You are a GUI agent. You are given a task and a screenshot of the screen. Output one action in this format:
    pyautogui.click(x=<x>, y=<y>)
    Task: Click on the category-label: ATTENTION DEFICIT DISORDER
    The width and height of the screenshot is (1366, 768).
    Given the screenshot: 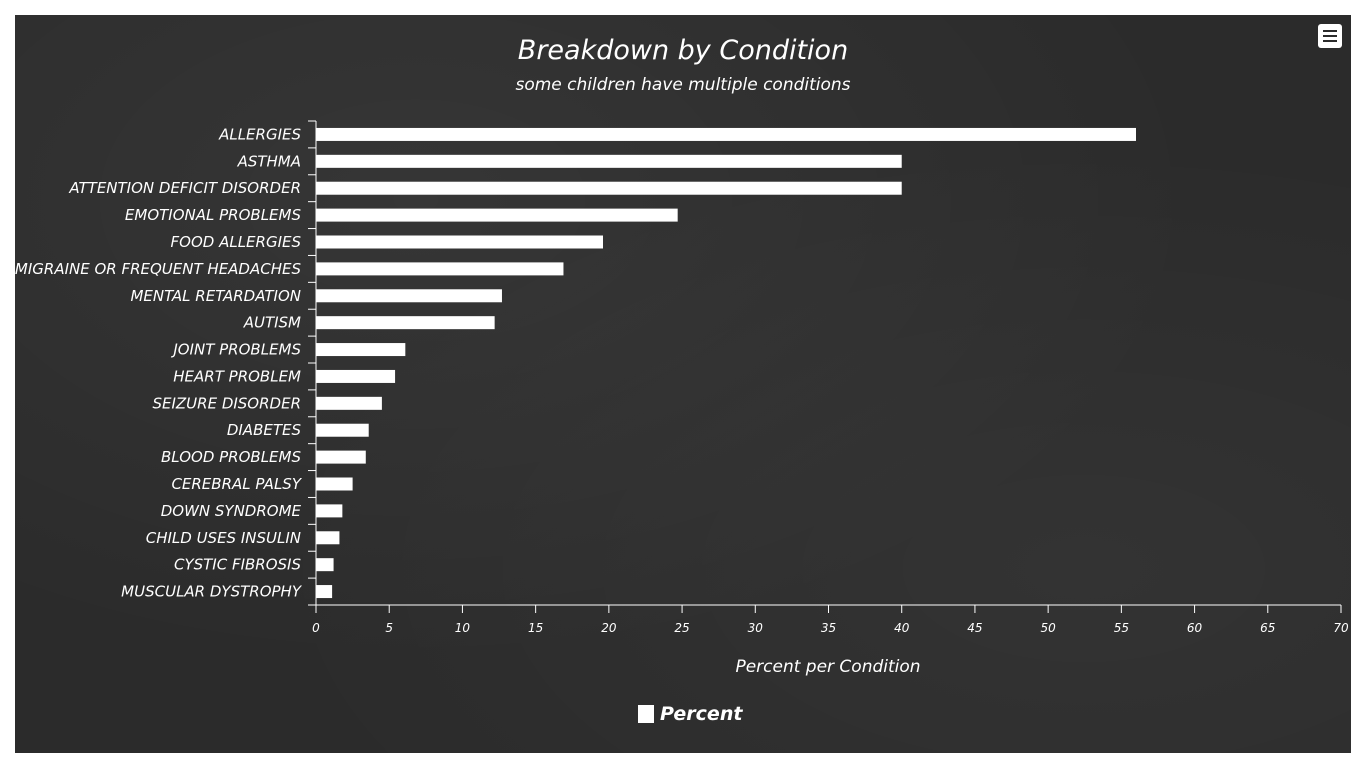 What is the action you would take?
    pyautogui.click(x=184, y=188)
    